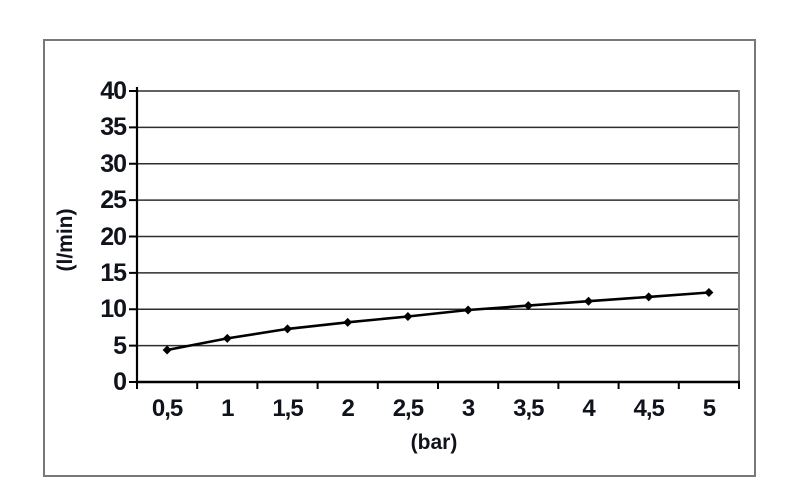  What do you see at coordinates (649, 297) in the screenshot?
I see `data-point-marker-4,5` at bounding box center [649, 297].